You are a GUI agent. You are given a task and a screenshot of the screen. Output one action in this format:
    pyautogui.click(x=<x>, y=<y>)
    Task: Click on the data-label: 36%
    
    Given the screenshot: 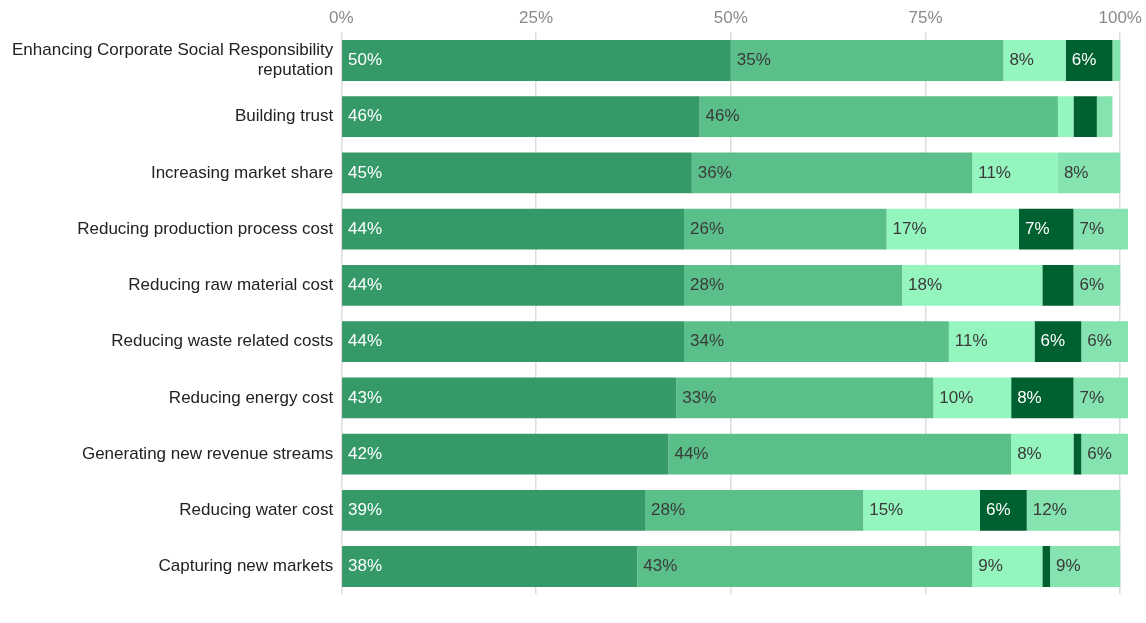 What is the action you would take?
    pyautogui.click(x=714, y=172)
    